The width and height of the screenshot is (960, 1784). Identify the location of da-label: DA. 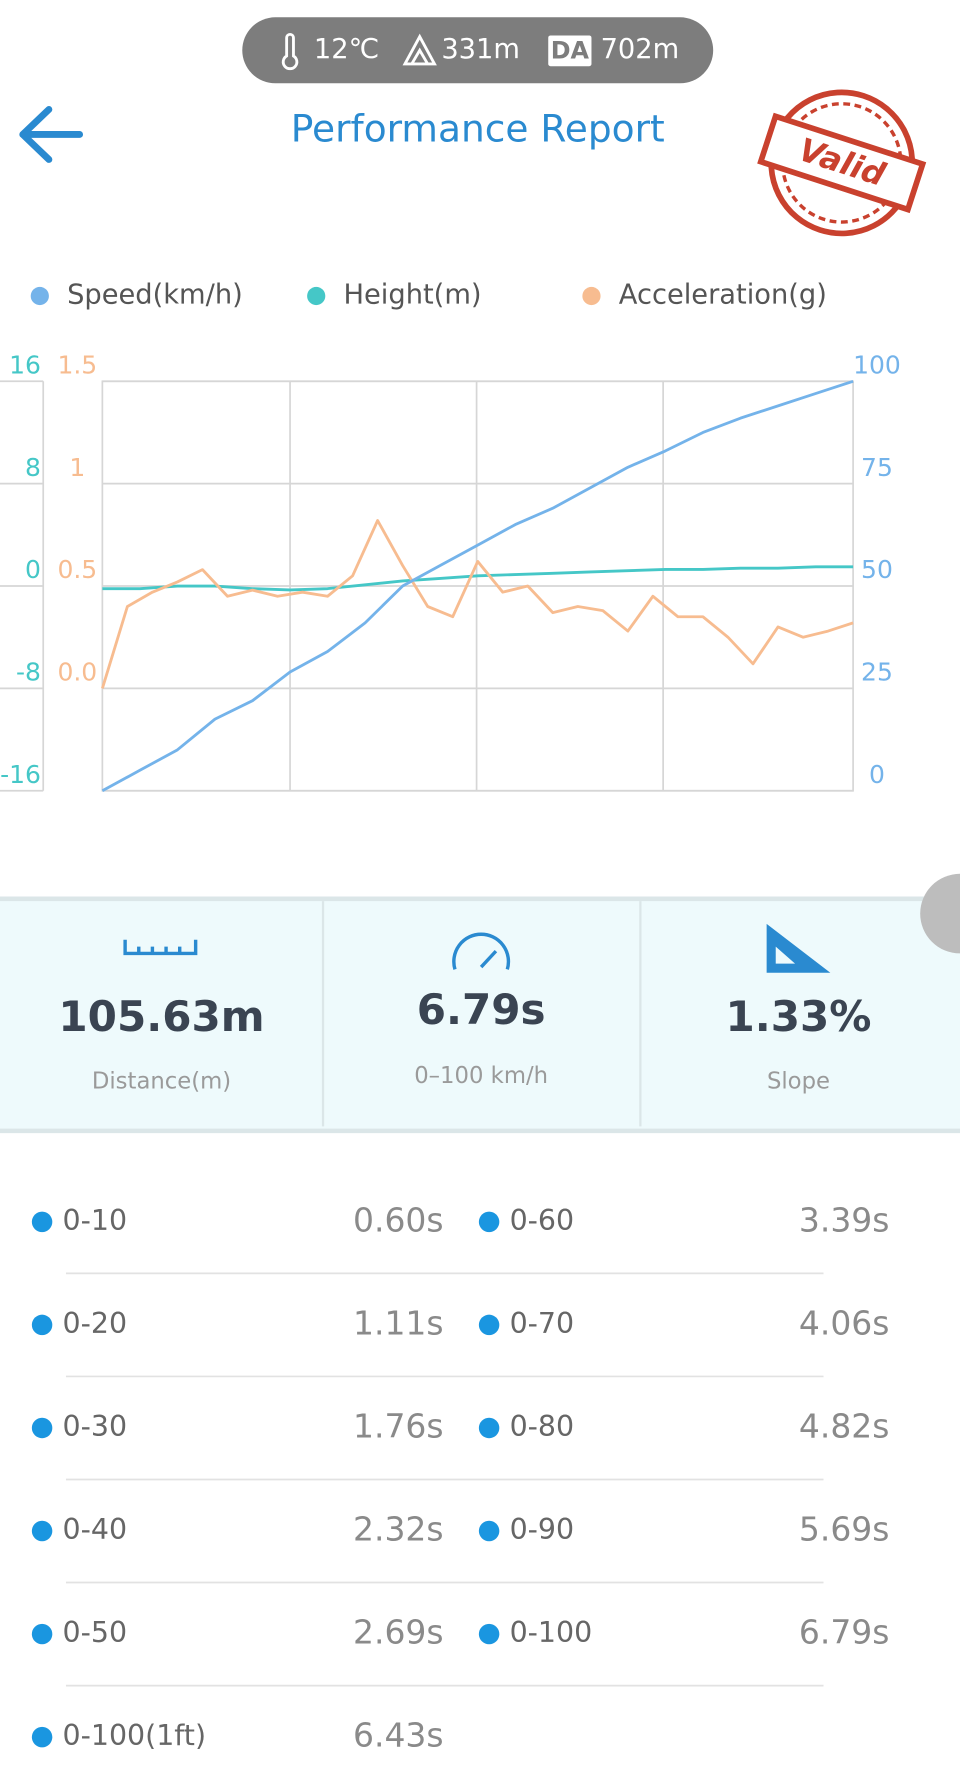
(570, 50).